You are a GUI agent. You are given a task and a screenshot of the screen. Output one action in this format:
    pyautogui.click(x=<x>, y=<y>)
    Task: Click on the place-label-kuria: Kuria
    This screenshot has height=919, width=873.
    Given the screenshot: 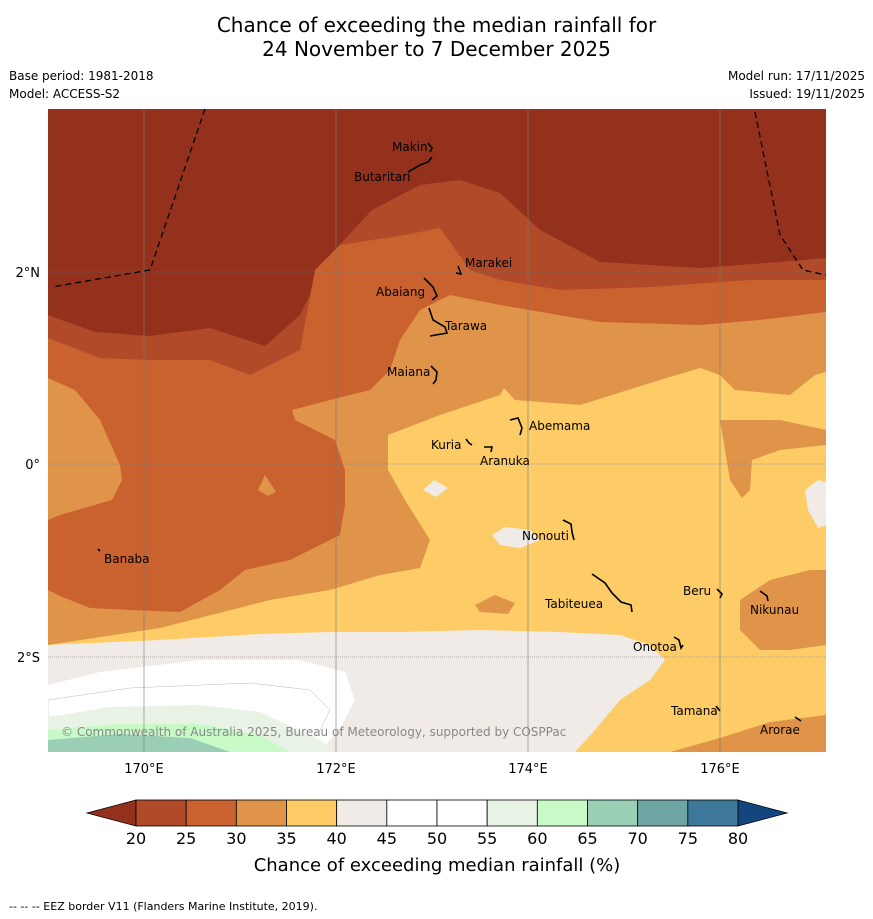 What is the action you would take?
    pyautogui.click(x=446, y=445)
    